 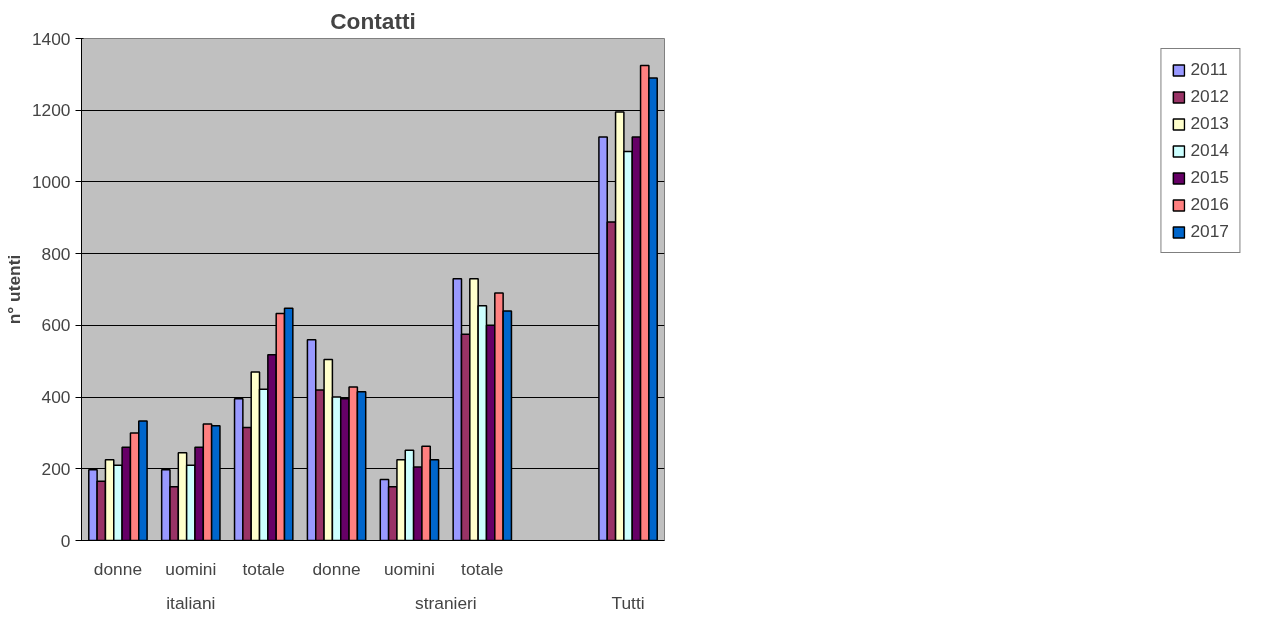 I want to click on y-tick-label: 200, so click(x=56, y=468).